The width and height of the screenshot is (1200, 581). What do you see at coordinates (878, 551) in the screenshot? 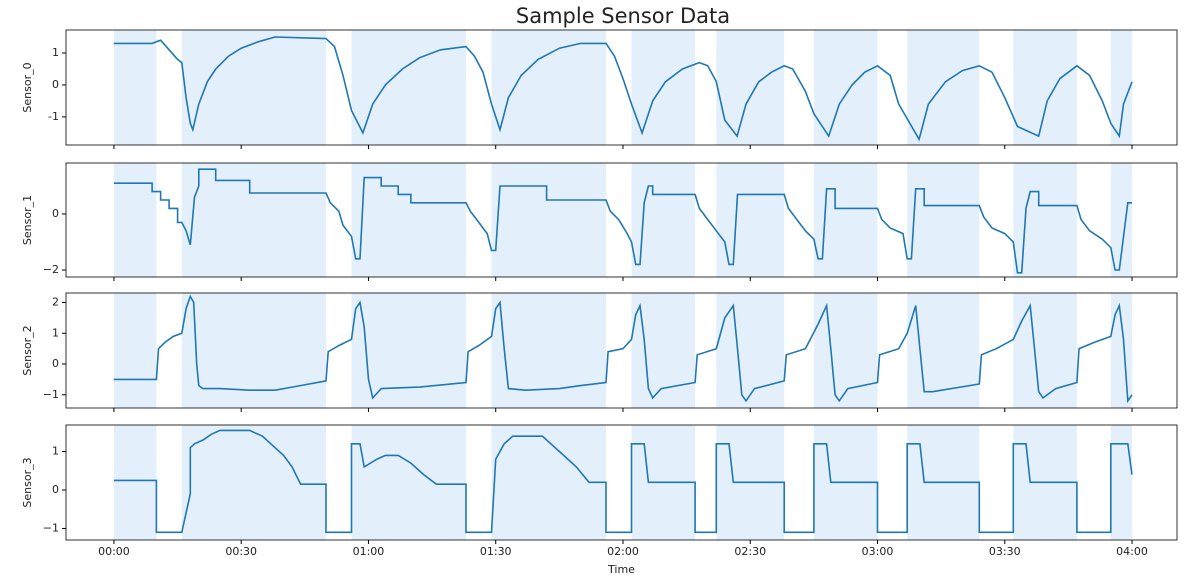
I see `x-tick-label: 03:00` at bounding box center [878, 551].